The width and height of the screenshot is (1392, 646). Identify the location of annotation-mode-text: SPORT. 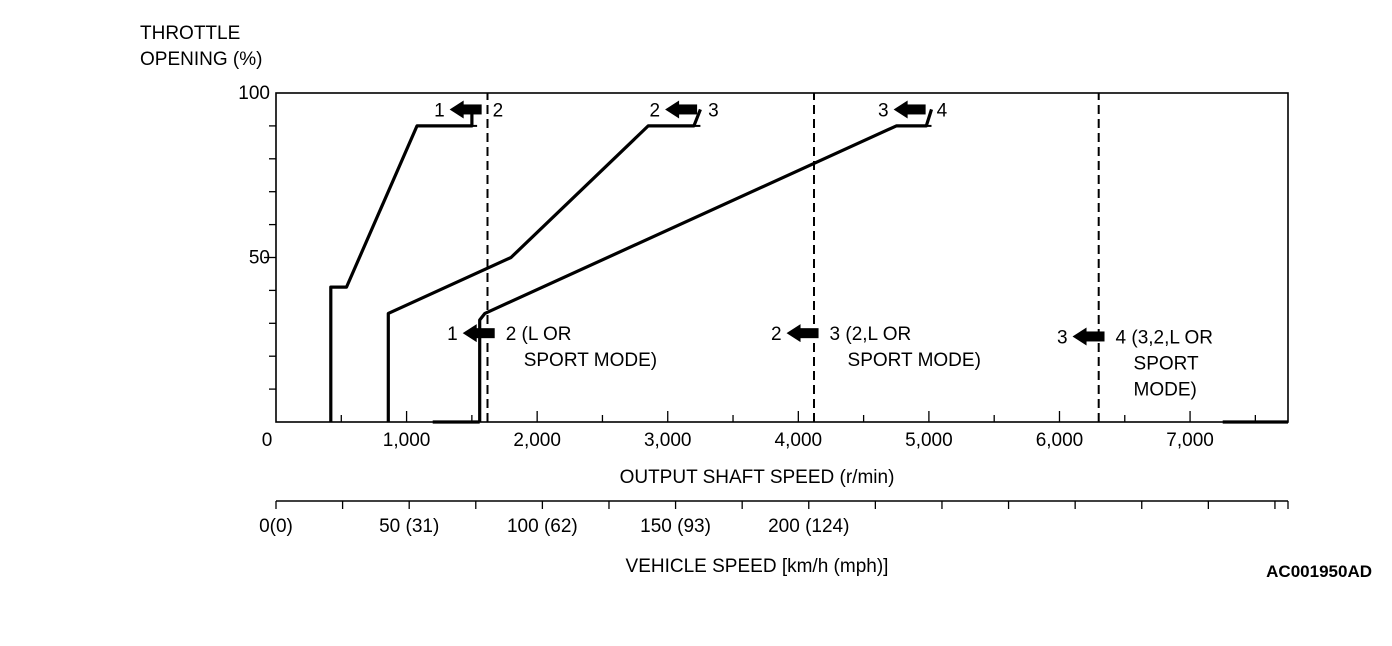
(1167, 363).